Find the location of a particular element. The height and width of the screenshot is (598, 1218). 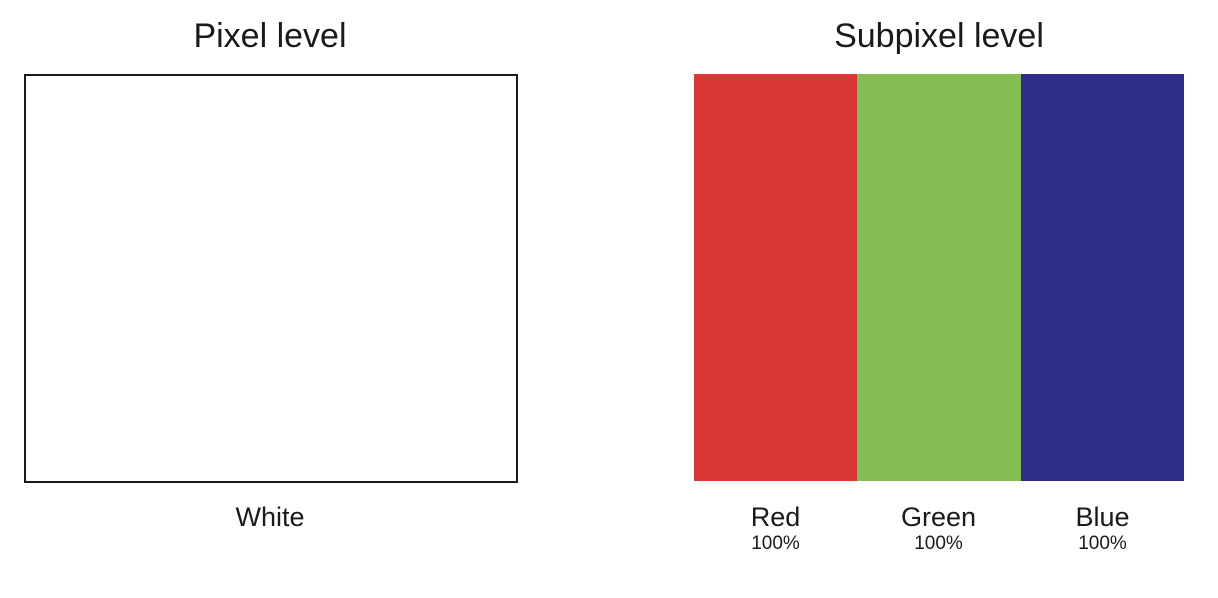

green-subpixel-label: Green 100% is located at coordinates (938, 526).